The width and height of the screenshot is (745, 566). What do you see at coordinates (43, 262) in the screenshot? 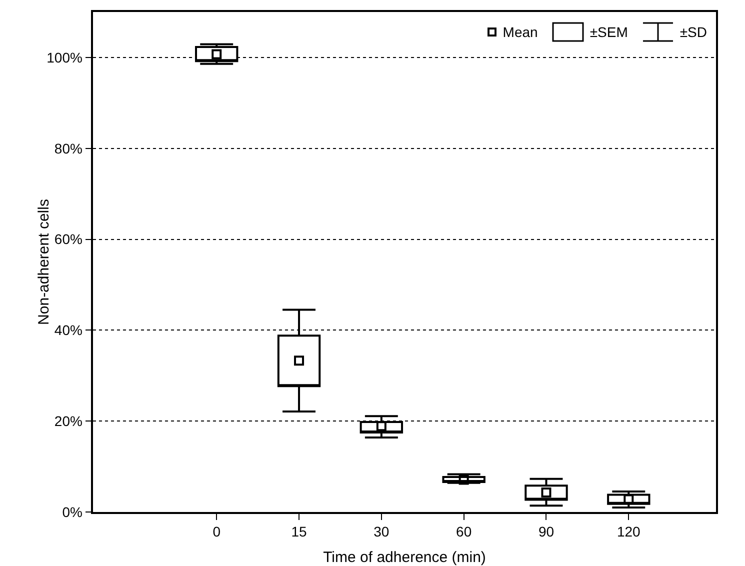
I see `y-axis-title: Non-adherent cells` at bounding box center [43, 262].